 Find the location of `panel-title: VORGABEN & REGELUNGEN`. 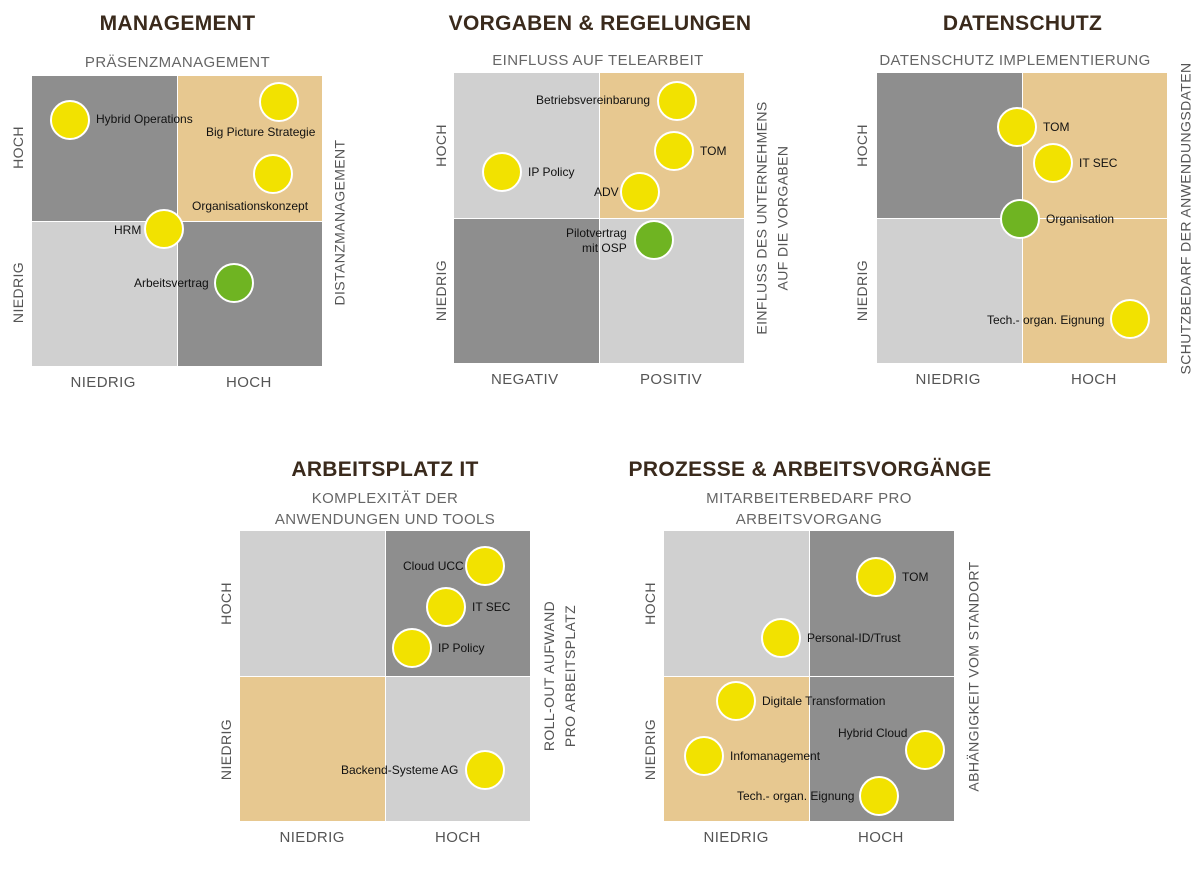

panel-title: VORGABEN & REGELUNGEN is located at coordinates (600, 23).